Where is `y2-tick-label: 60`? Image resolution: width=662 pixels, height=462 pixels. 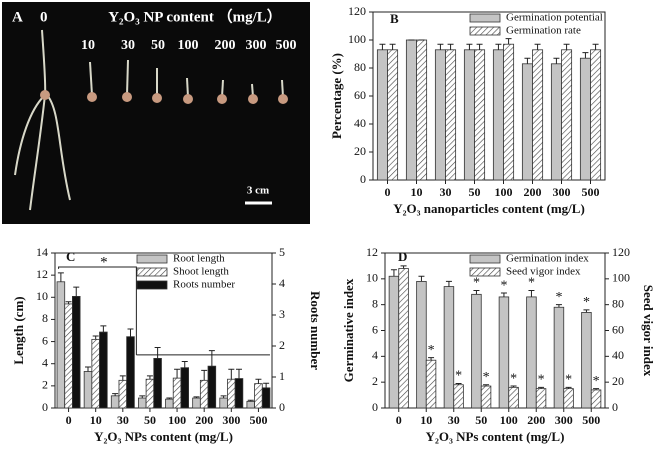 y2-tick-label: 60 is located at coordinates (618, 329).